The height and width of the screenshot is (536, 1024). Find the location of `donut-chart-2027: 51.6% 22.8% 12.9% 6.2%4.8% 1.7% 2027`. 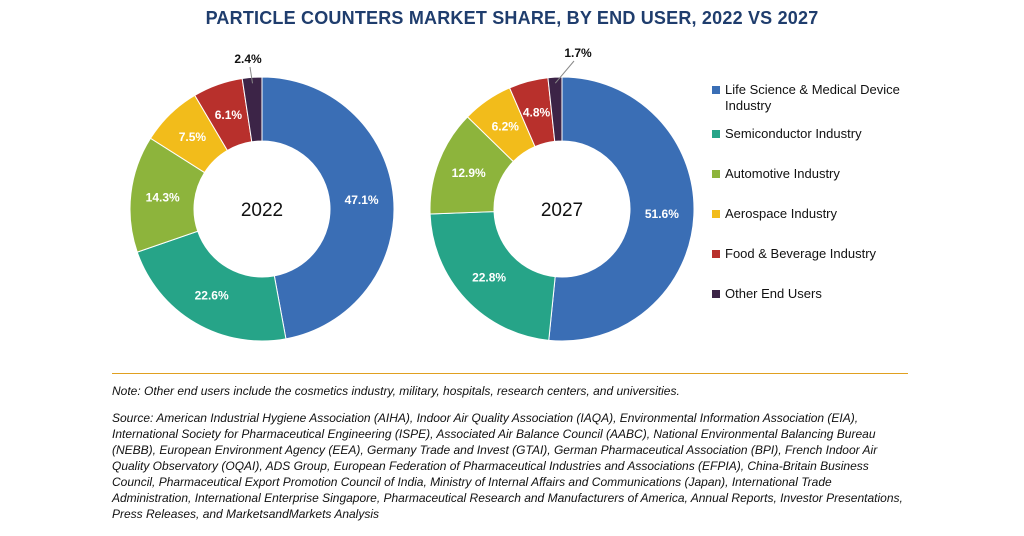

donut-chart-2027: 51.6% 22.8% 12.9% 6.2%4.8% 1.7% 2027 is located at coordinates (562, 194).